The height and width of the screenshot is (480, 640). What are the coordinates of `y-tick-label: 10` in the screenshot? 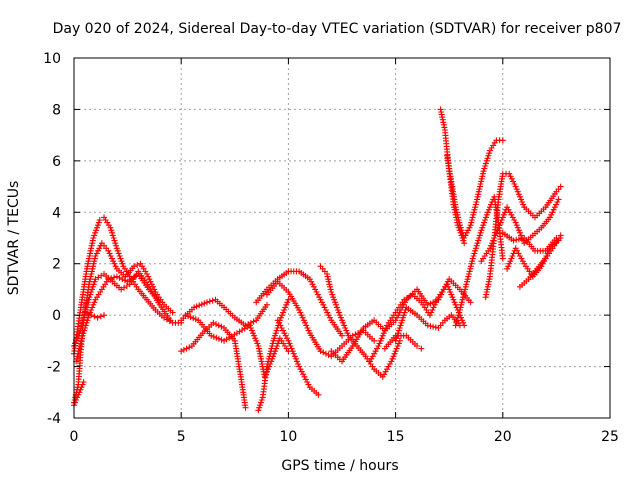 It's located at (52, 59).